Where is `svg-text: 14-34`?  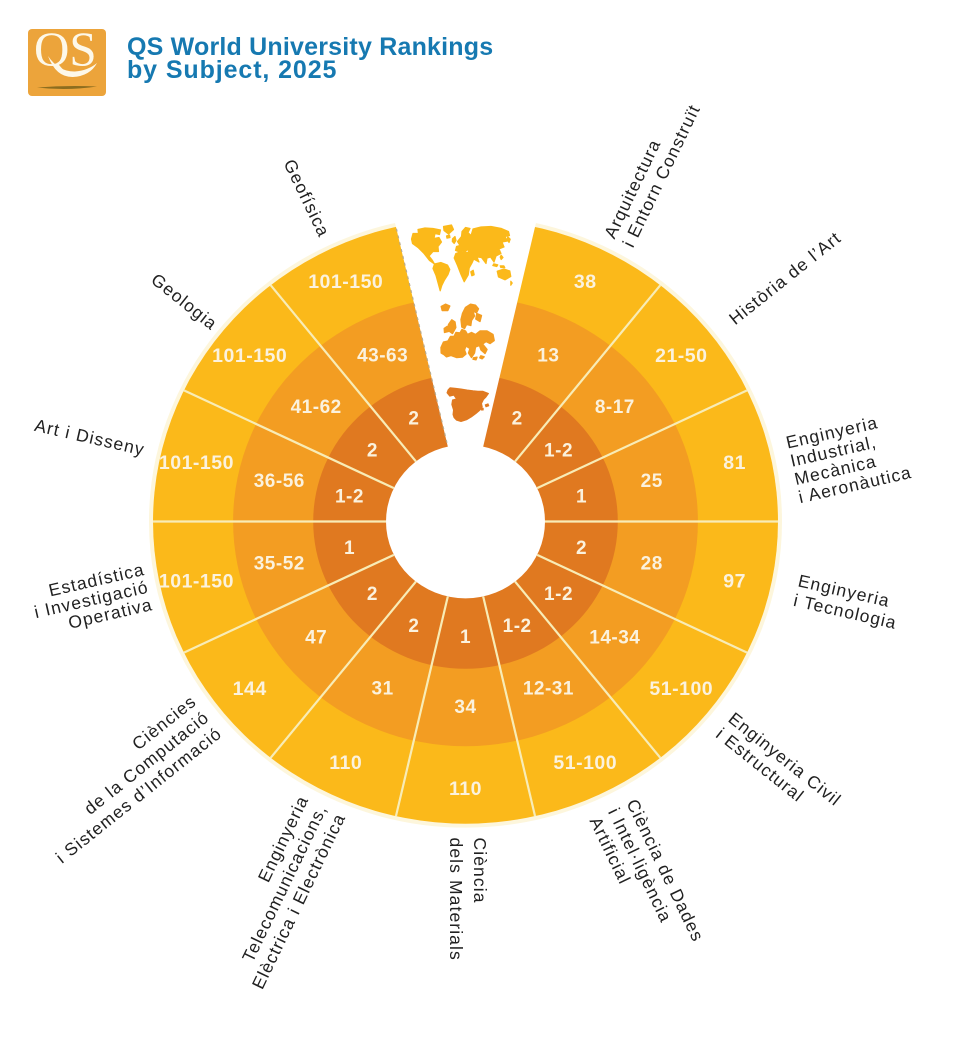 svg-text: 14-34 is located at coordinates (614, 637).